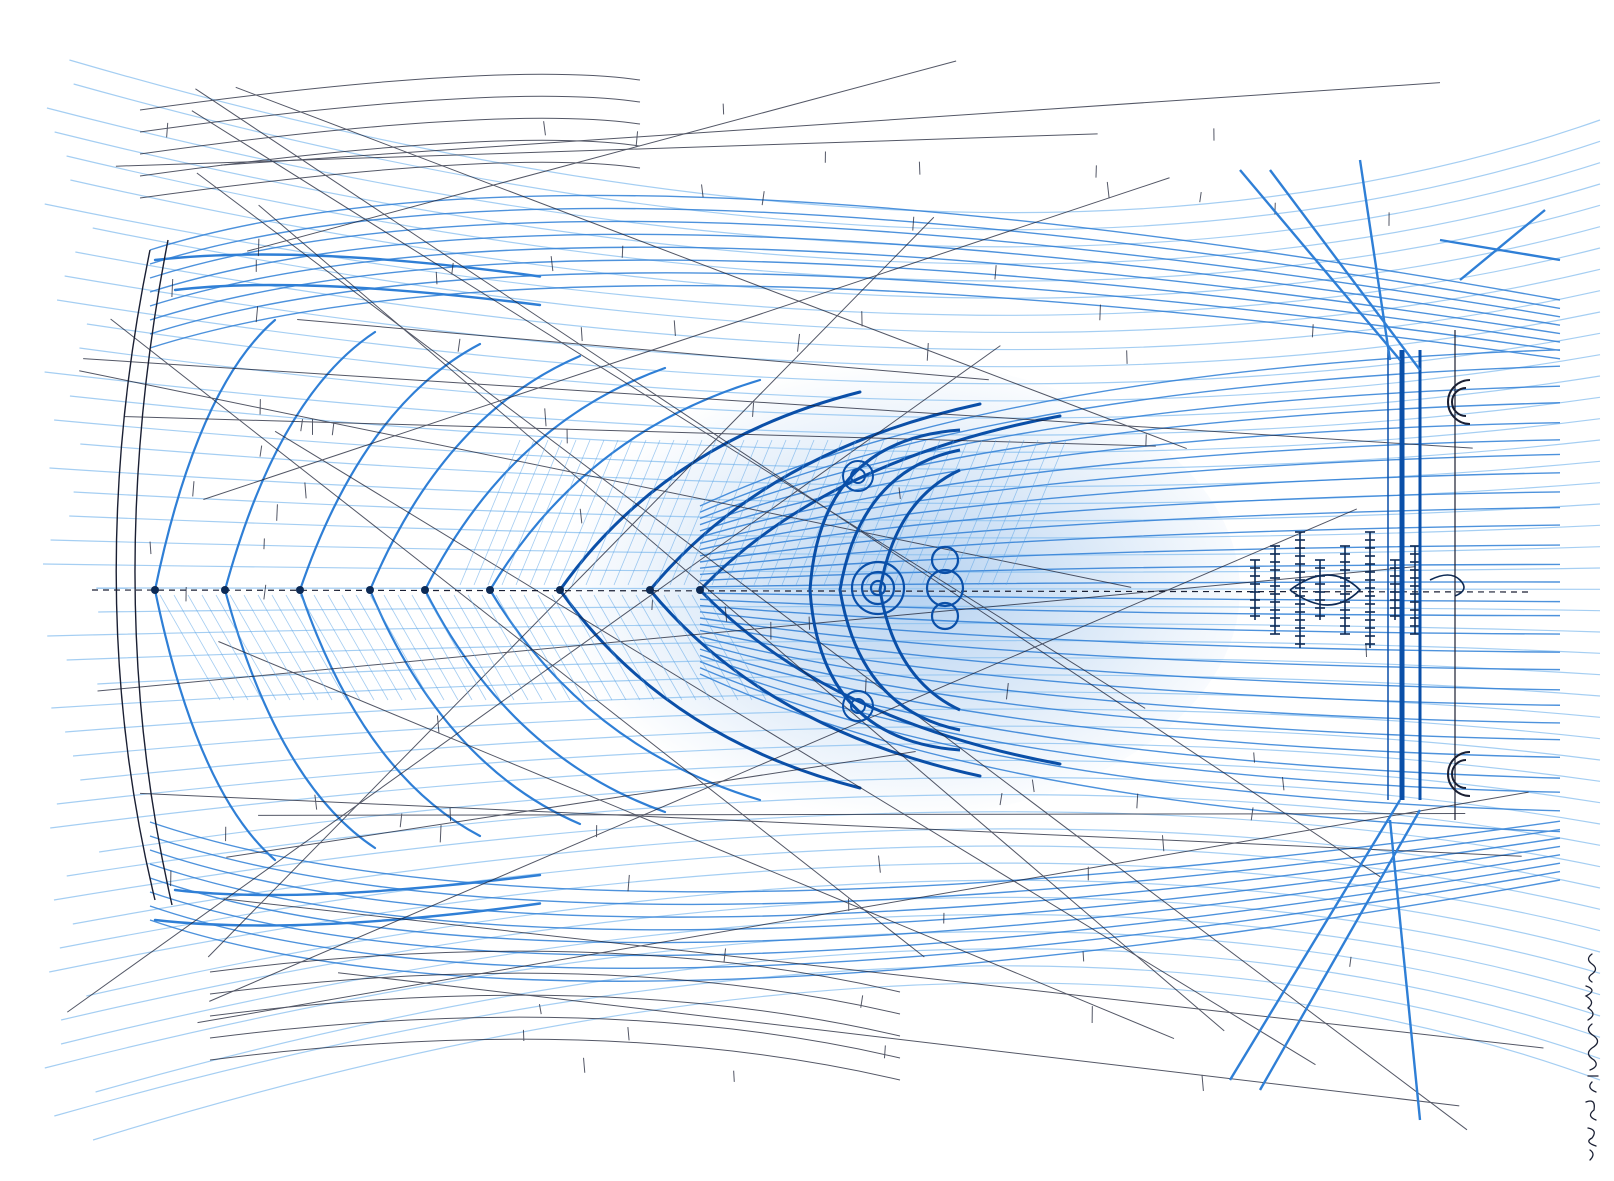  Describe the element at coordinates (1459, 774) in the screenshot. I see `capital-lower` at that location.